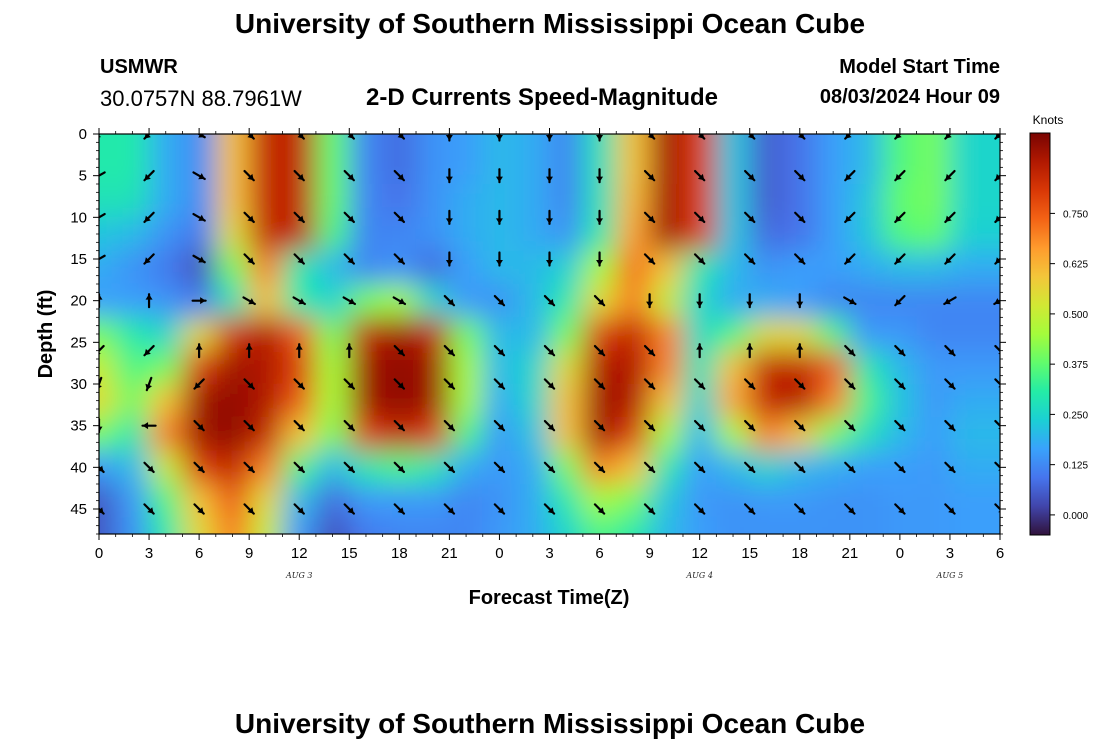 The width and height of the screenshot is (1100, 750). What do you see at coordinates (78, 384) in the screenshot?
I see `y-tick-label: 30` at bounding box center [78, 384].